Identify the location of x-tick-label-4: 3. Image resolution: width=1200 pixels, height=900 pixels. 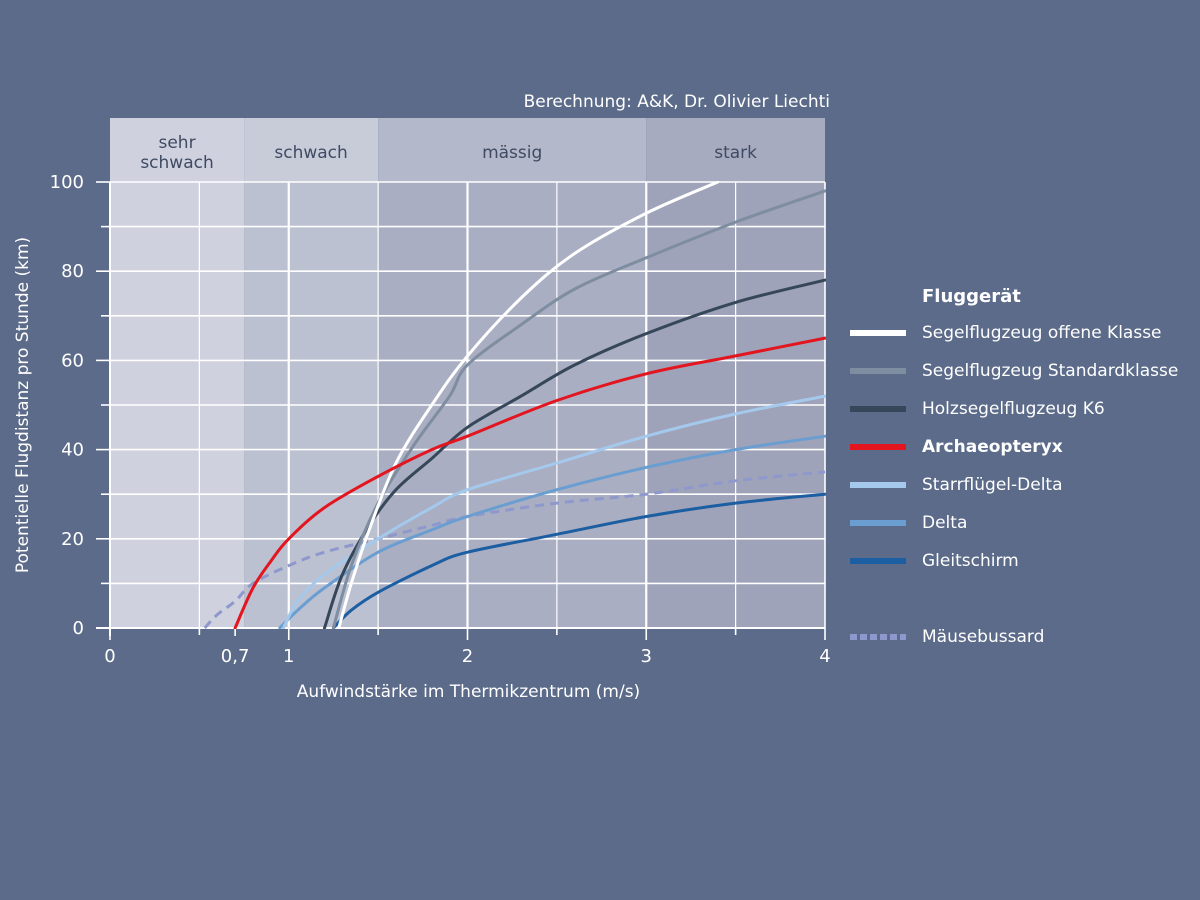
(646, 656).